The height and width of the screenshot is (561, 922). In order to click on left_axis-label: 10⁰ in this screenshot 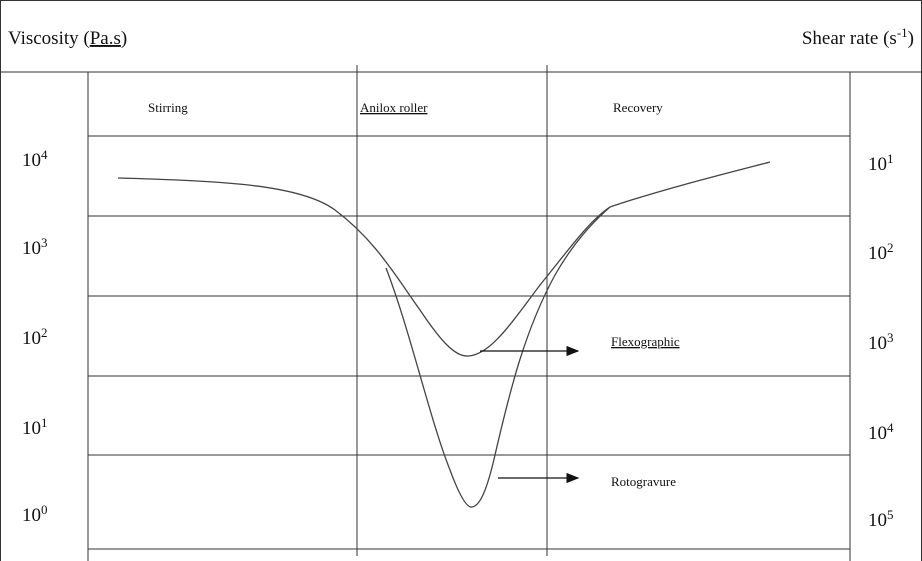, I will do `click(35, 514)`.